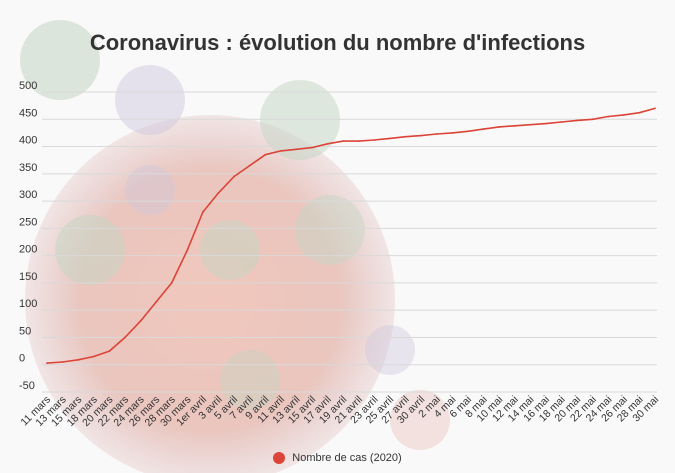 This screenshot has width=675, height=473. What do you see at coordinates (28, 113) in the screenshot?
I see `y-tick-label: 450` at bounding box center [28, 113].